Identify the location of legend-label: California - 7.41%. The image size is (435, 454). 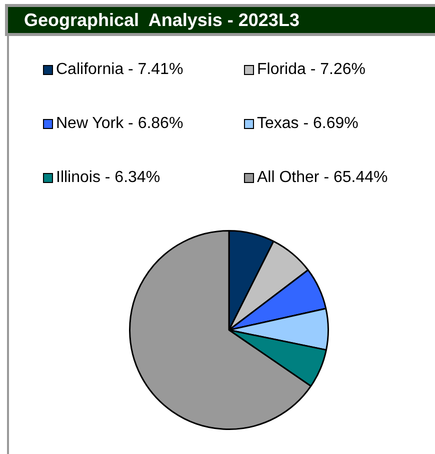
(120, 70).